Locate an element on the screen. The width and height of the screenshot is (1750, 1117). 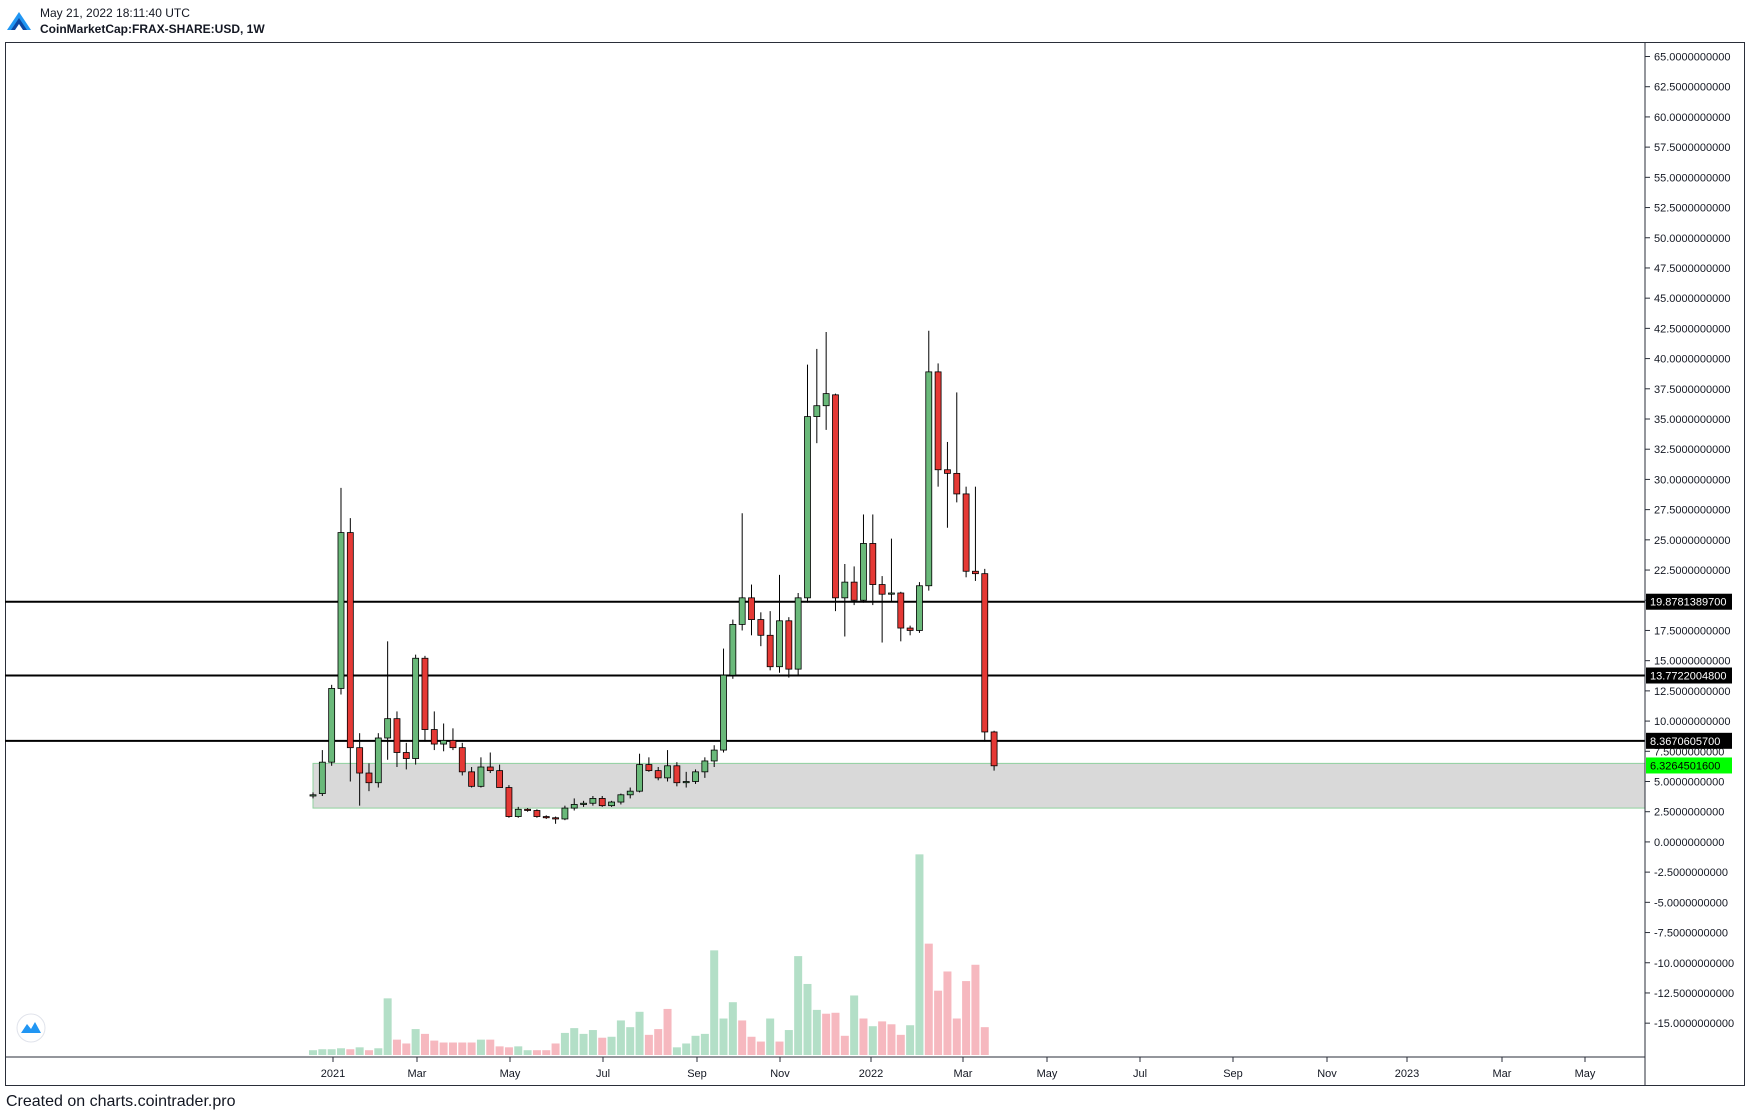
support-zone is located at coordinates (979, 785).